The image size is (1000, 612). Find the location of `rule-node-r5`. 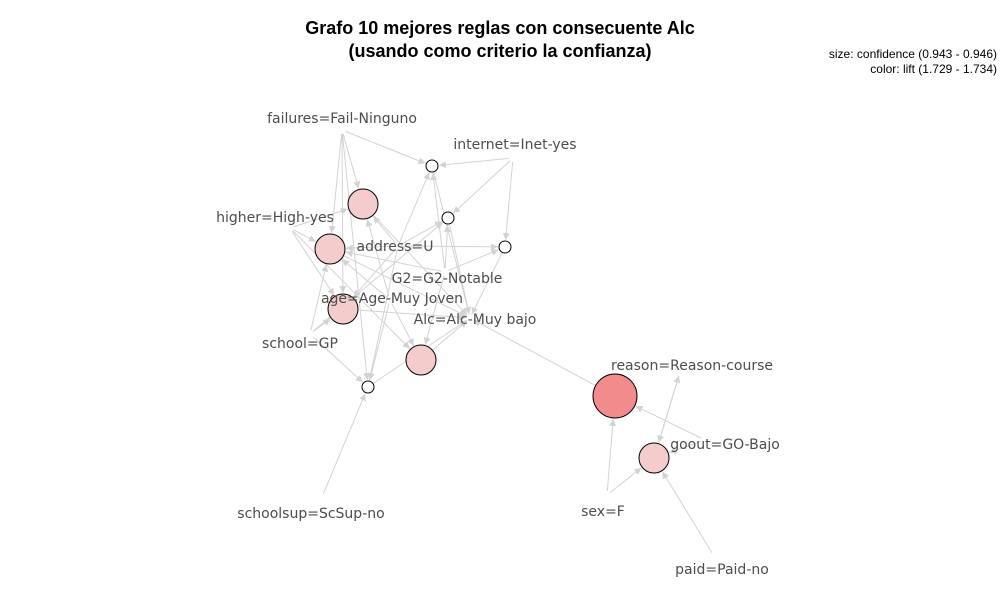

rule-node-r5 is located at coordinates (505, 247).